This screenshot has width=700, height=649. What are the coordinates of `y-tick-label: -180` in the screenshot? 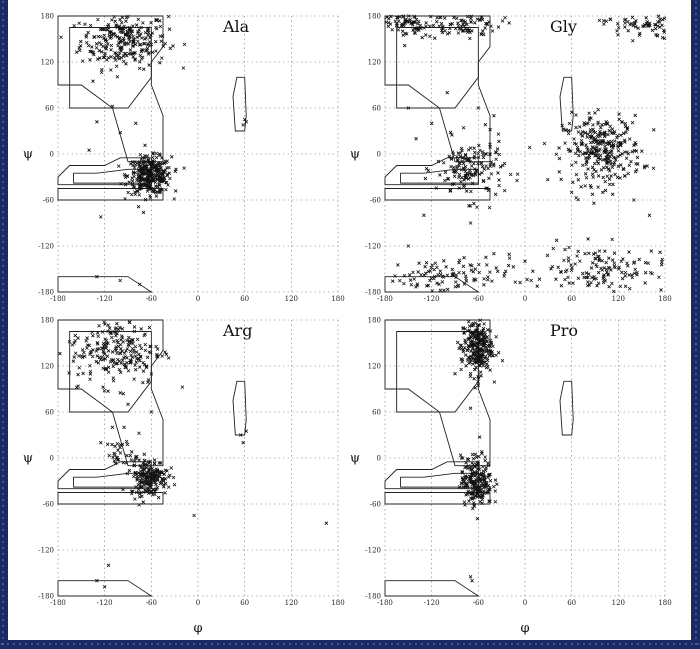 It's located at (373, 293).